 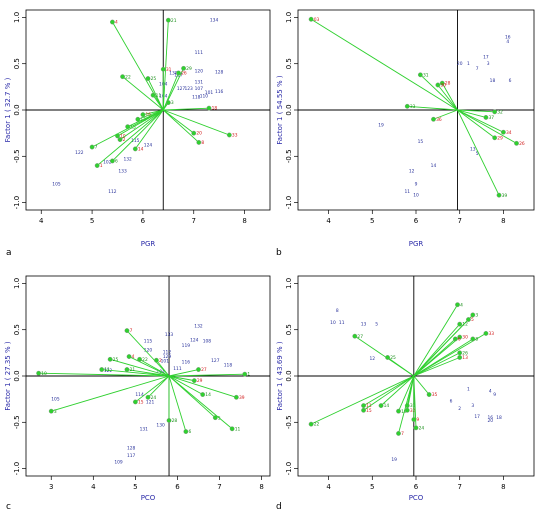 What do you see at coordinates (500, 138) in the screenshot?
I see `vector-label: 29` at bounding box center [500, 138].